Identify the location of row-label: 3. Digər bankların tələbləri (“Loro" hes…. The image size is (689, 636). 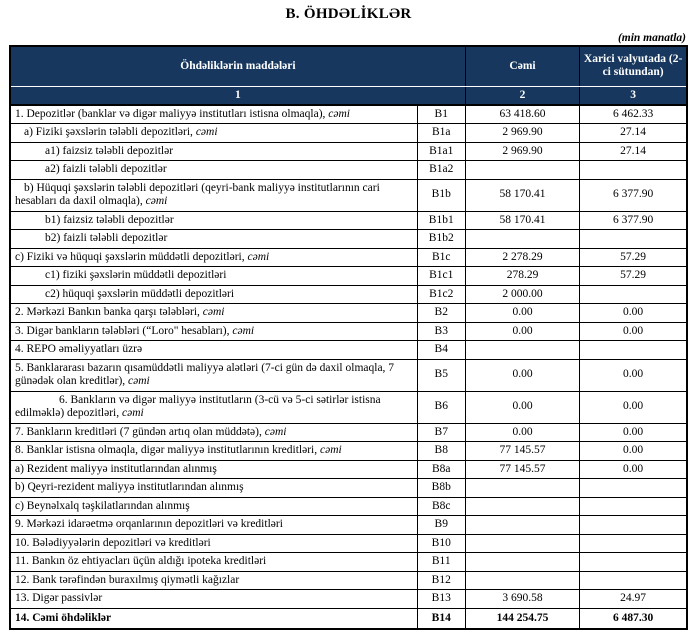
(213, 331).